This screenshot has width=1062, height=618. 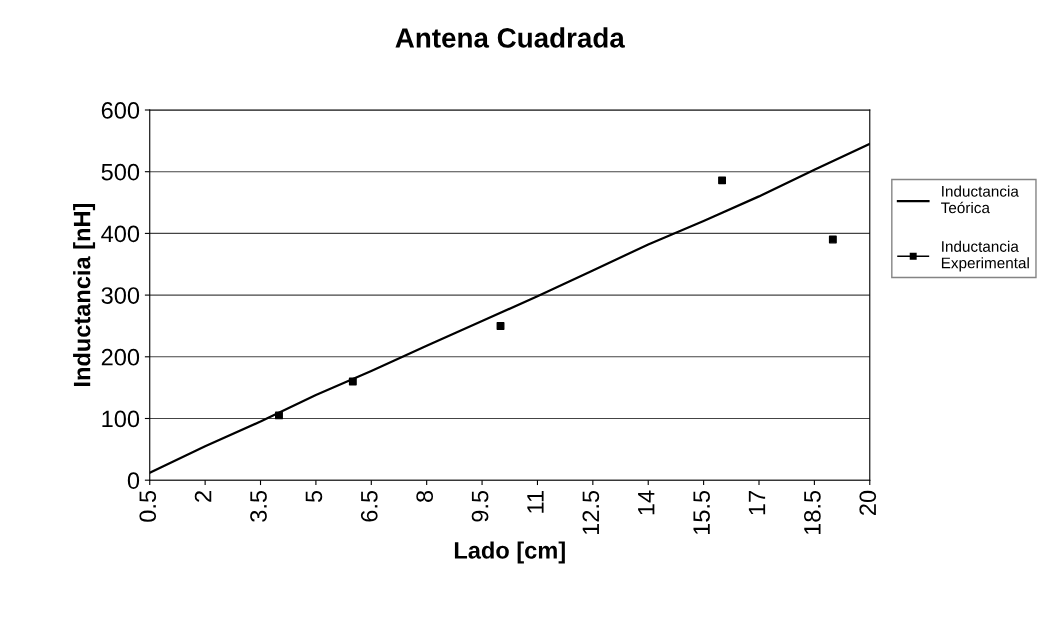 What do you see at coordinates (868, 502) in the screenshot?
I see `x-tick-label: 20` at bounding box center [868, 502].